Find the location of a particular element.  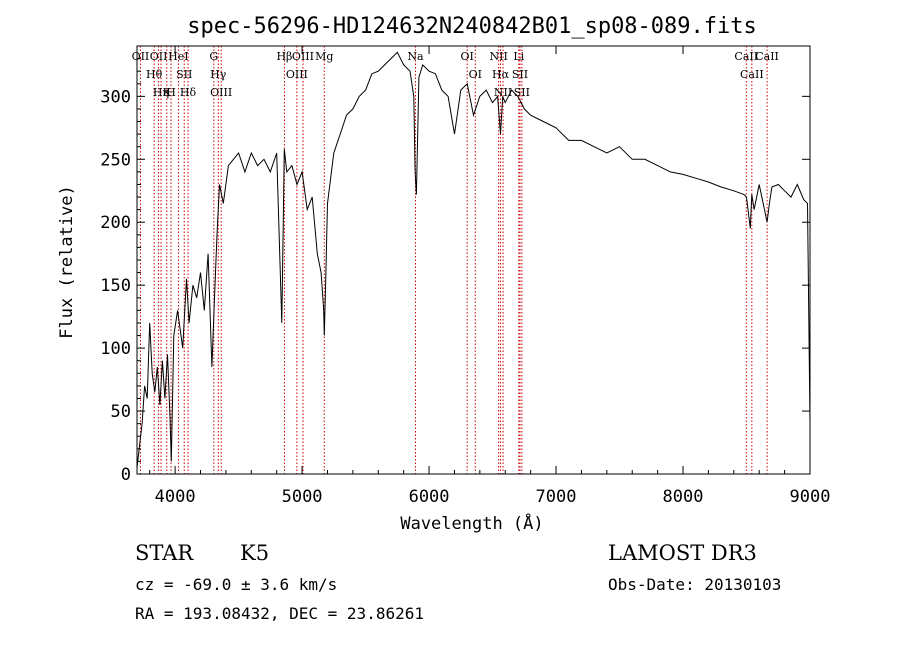

line-marker-label: Hβ is located at coordinates (284, 56).